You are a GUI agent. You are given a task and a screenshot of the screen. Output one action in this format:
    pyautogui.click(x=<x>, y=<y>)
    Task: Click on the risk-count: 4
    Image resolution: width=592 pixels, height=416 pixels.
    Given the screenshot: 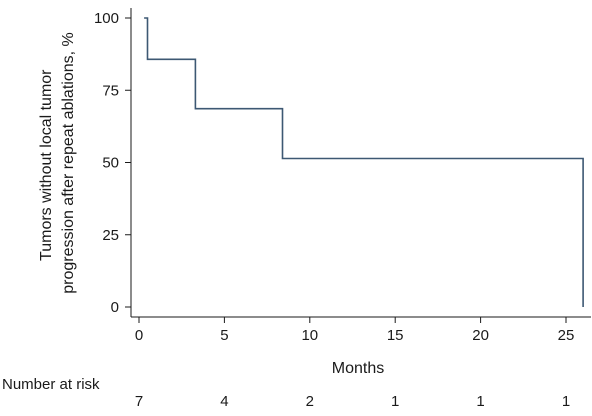 What is the action you would take?
    pyautogui.click(x=224, y=401)
    